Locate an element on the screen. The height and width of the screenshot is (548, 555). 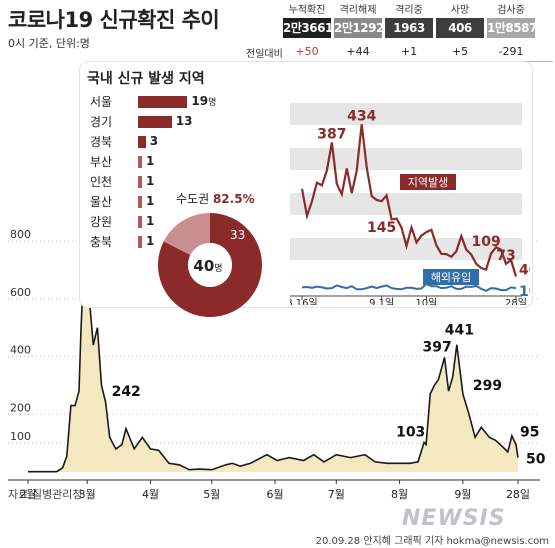
value-label: 50 is located at coordinates (536, 460).